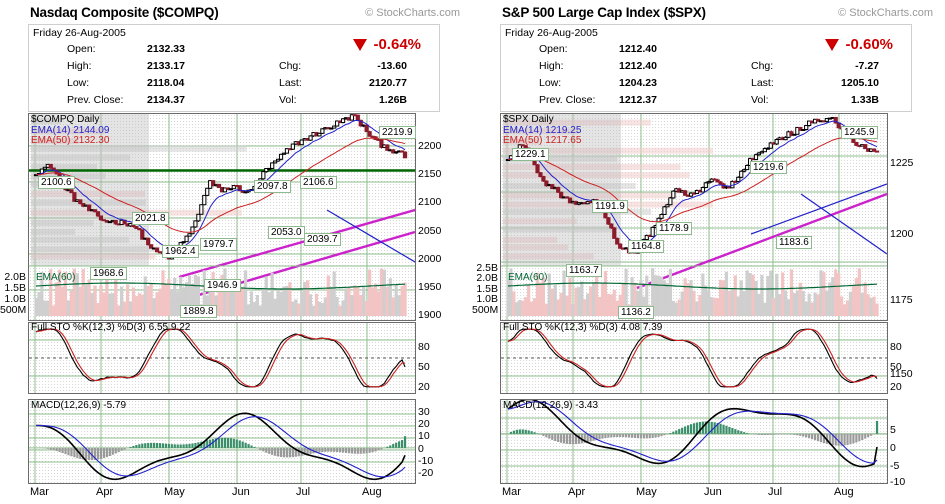 The height and width of the screenshot is (504, 945). I want to click on vol-label-2: Vol:, so click(760, 100).